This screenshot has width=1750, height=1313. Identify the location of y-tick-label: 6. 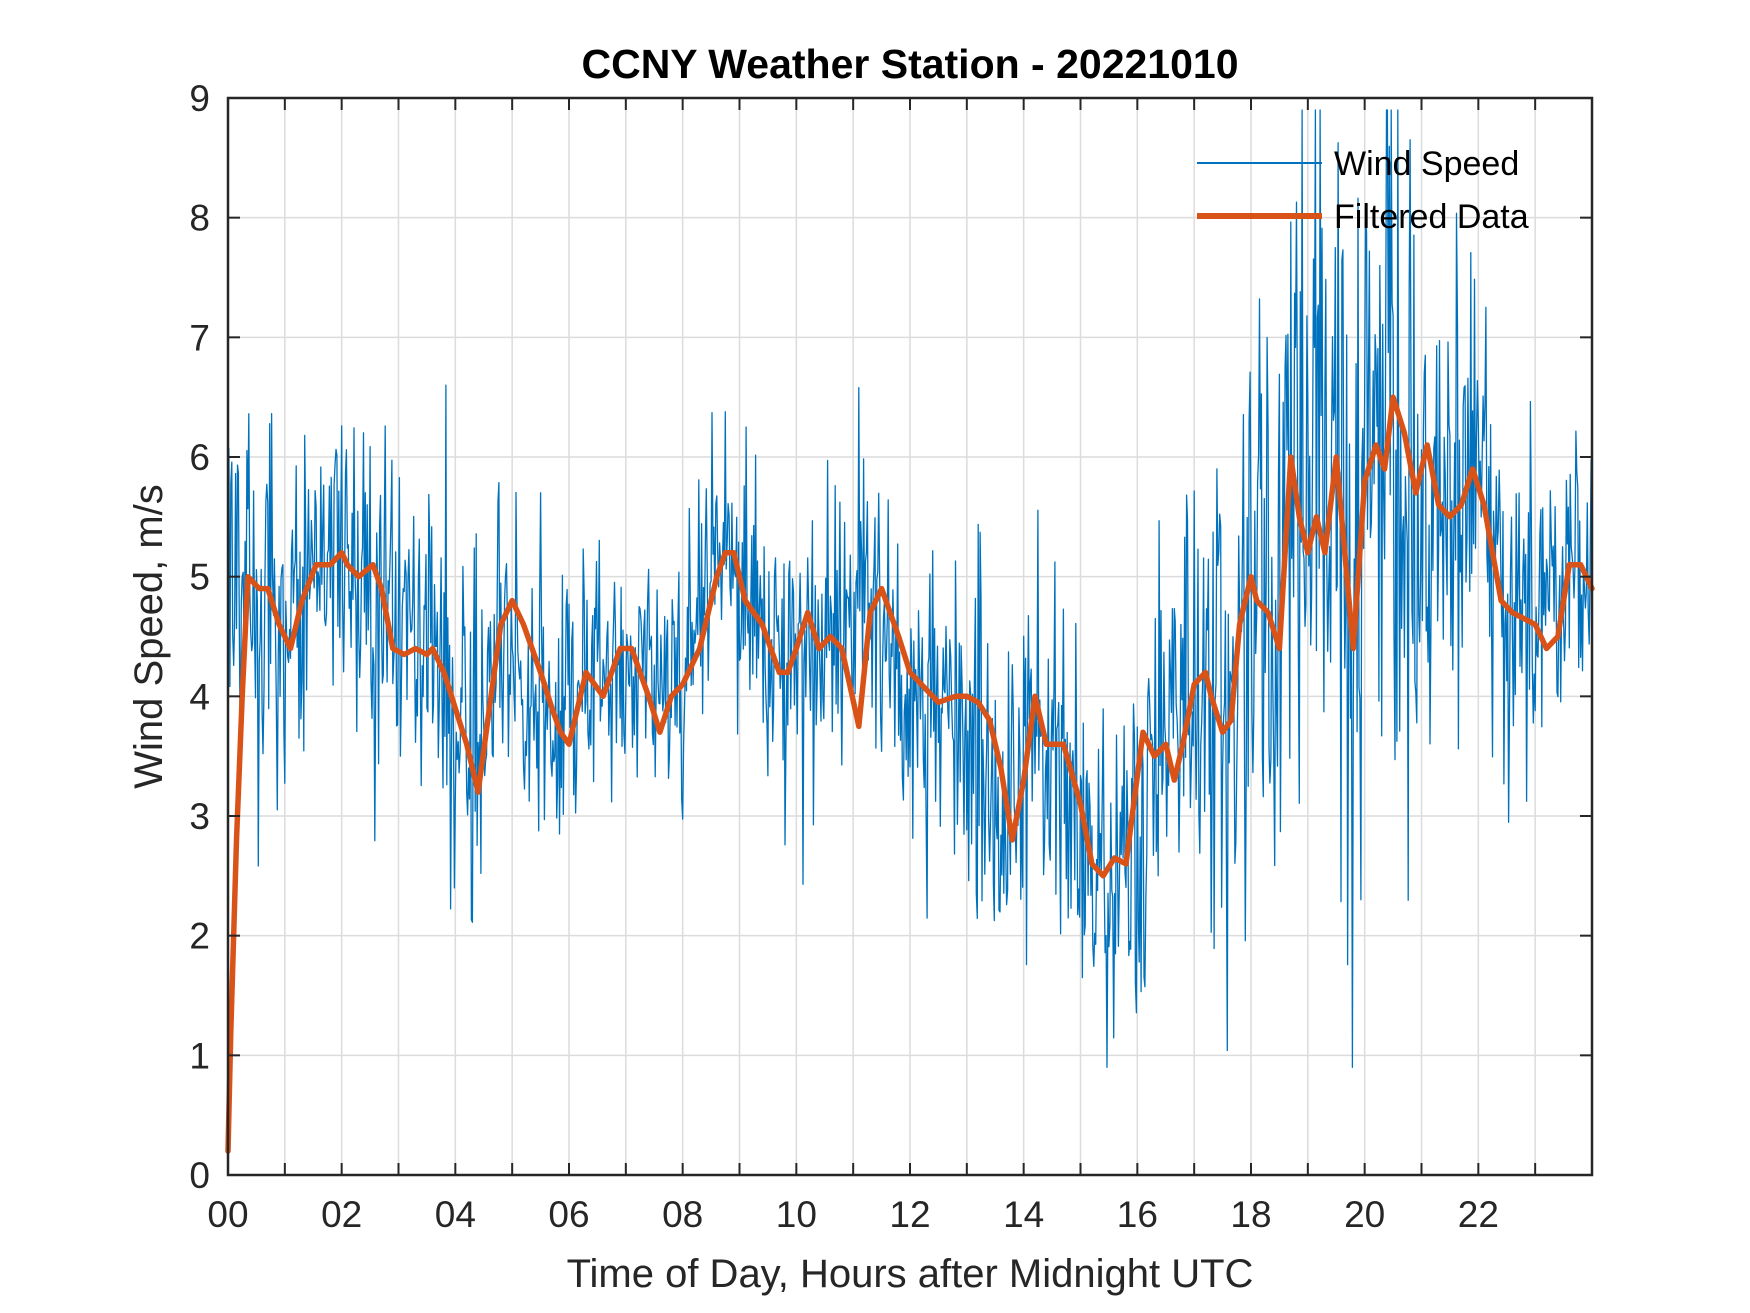
(199, 457).